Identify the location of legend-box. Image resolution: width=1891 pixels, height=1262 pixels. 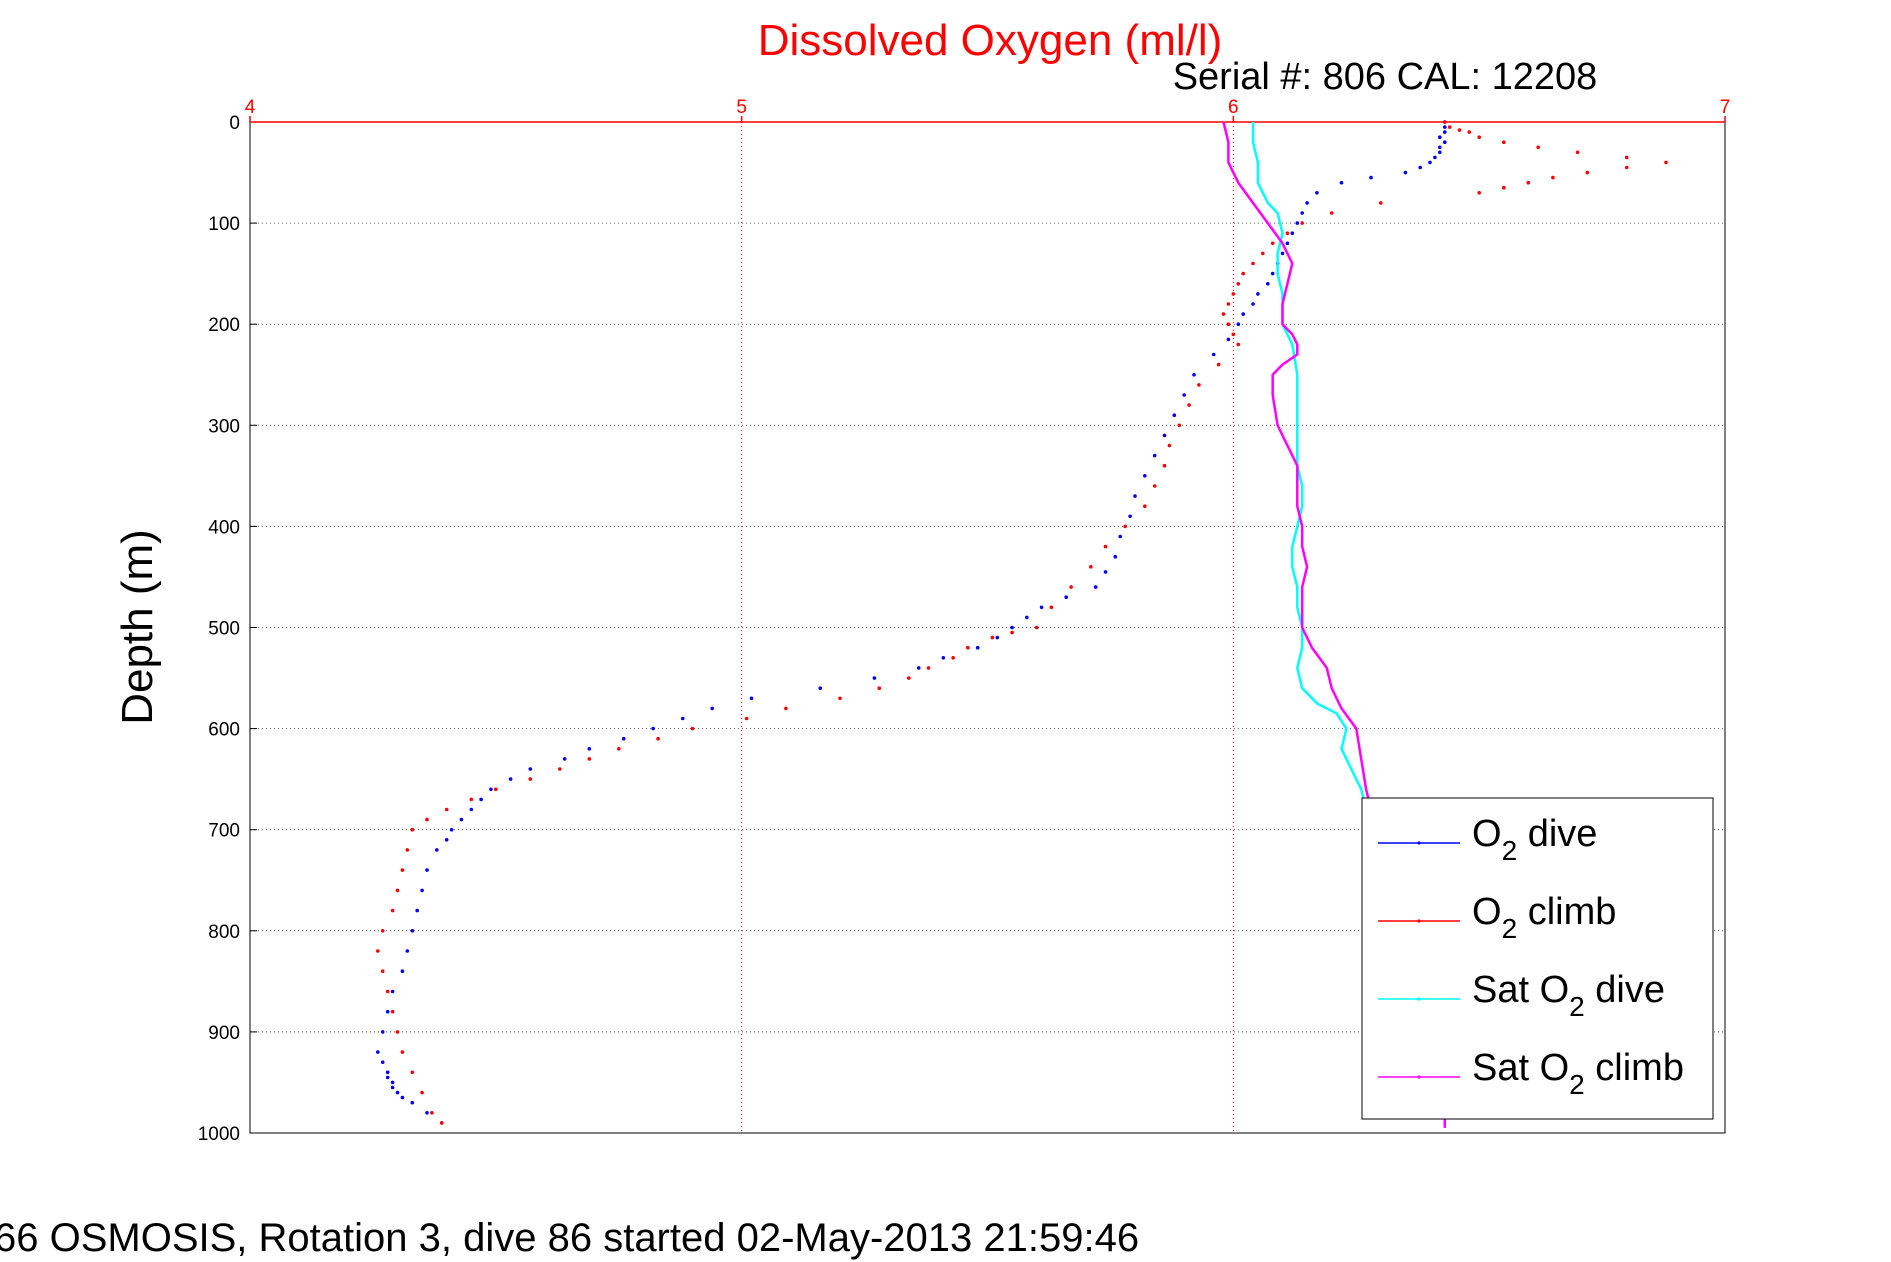
(1537, 958).